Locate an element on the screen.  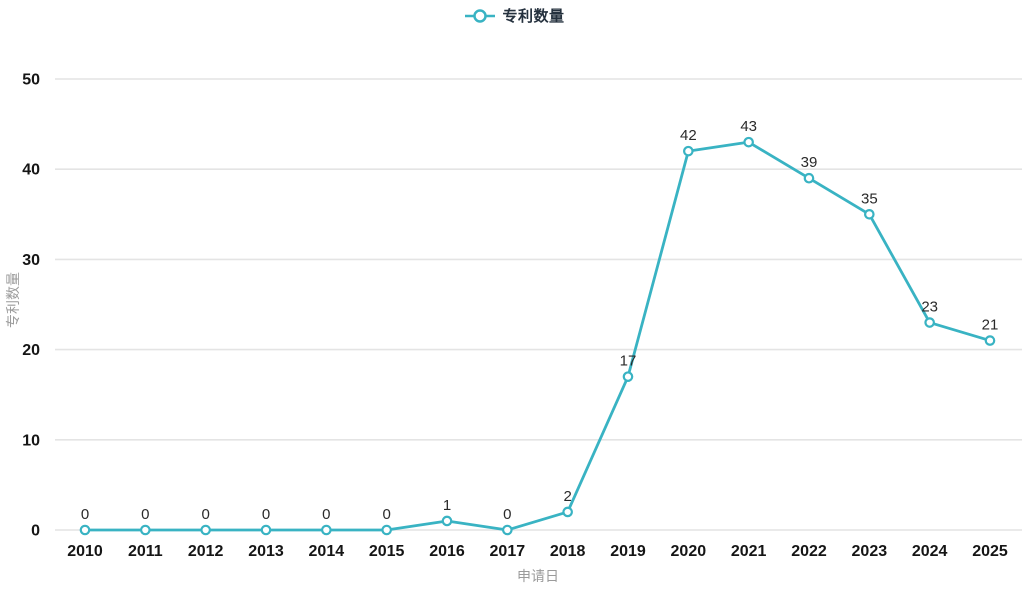
x-tick-label: 2014 is located at coordinates (327, 551).